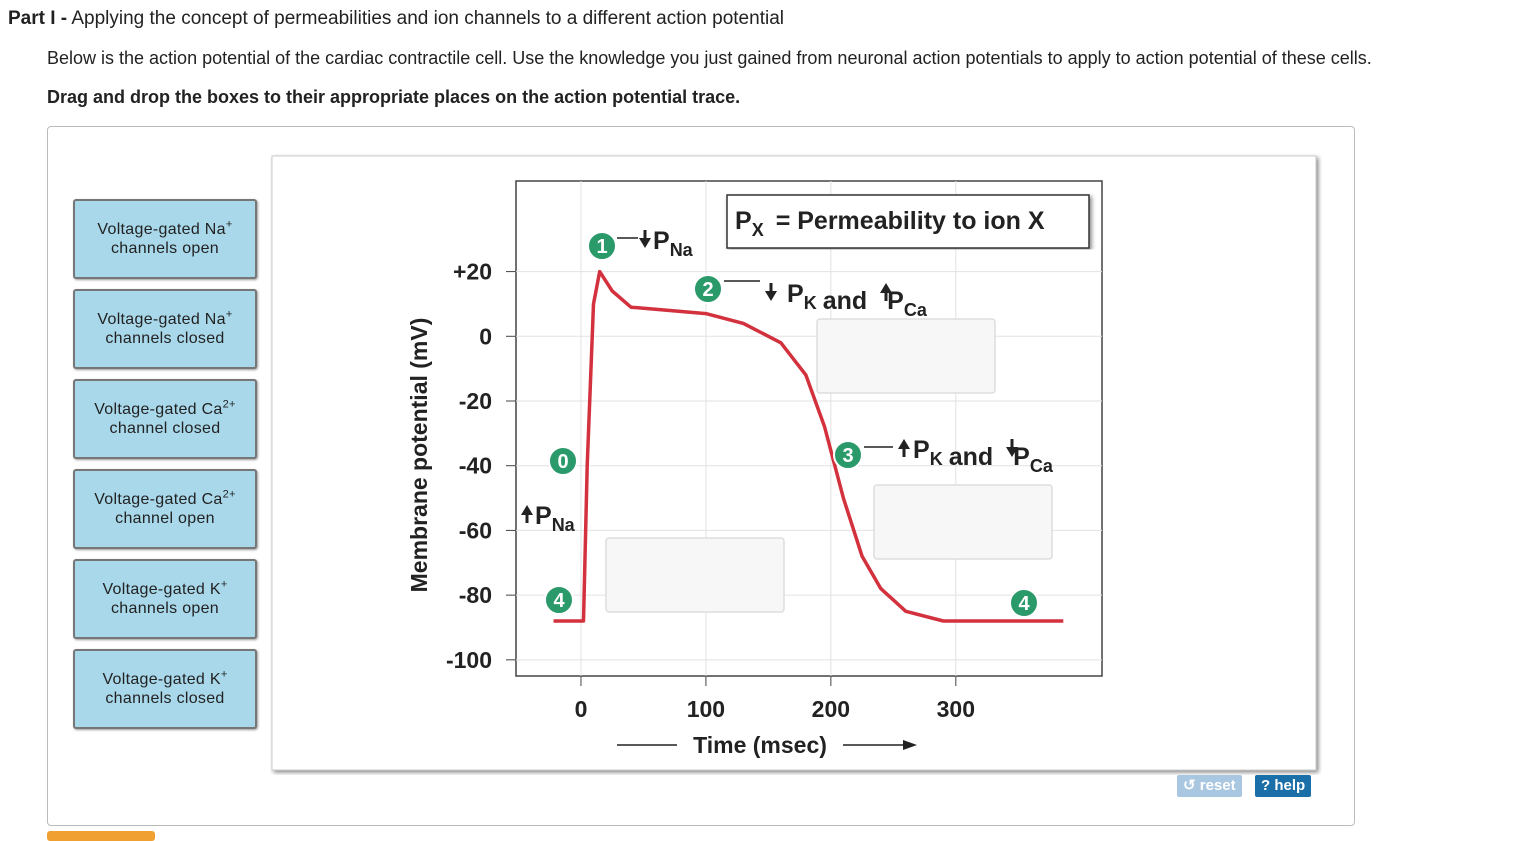  Describe the element at coordinates (485, 336) in the screenshot. I see `y-tick-label: 0` at that location.